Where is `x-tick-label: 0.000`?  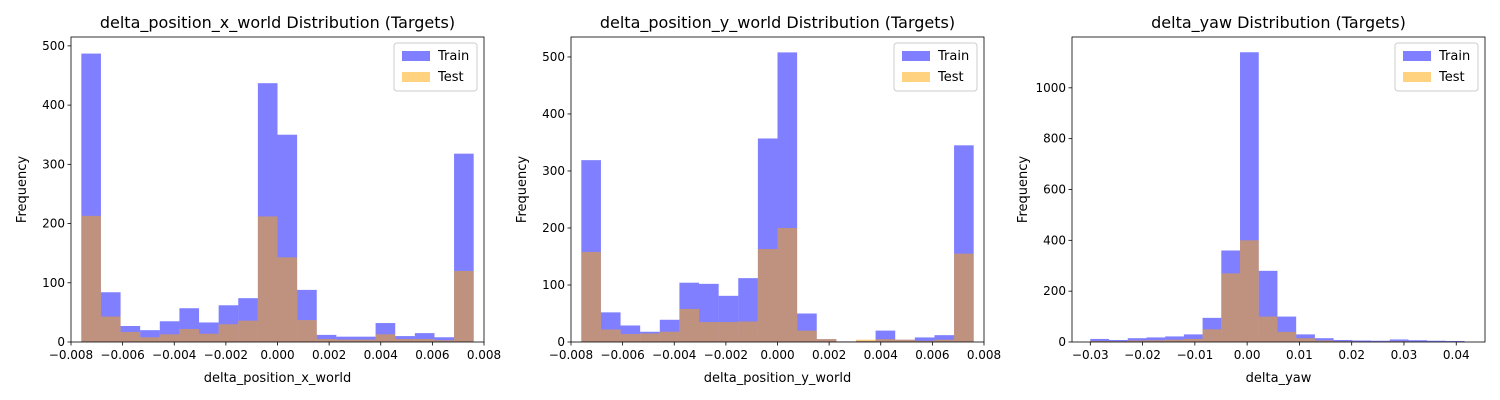
x-tick-label: 0.000 is located at coordinates (277, 355).